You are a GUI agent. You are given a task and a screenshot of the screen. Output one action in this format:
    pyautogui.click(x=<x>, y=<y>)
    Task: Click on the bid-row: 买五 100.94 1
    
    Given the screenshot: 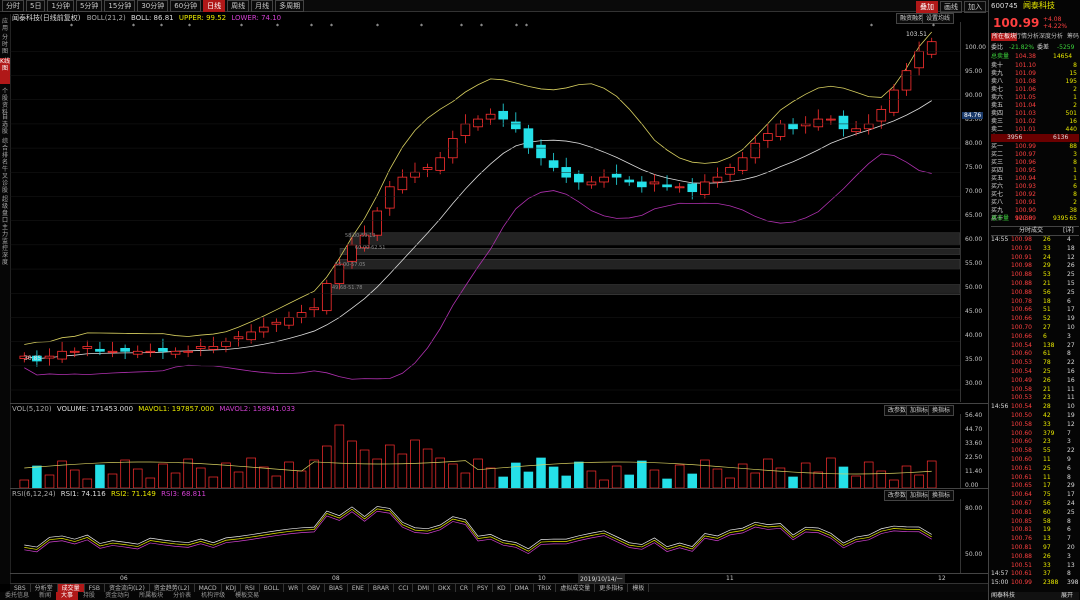 What is the action you would take?
    pyautogui.click(x=1035, y=179)
    